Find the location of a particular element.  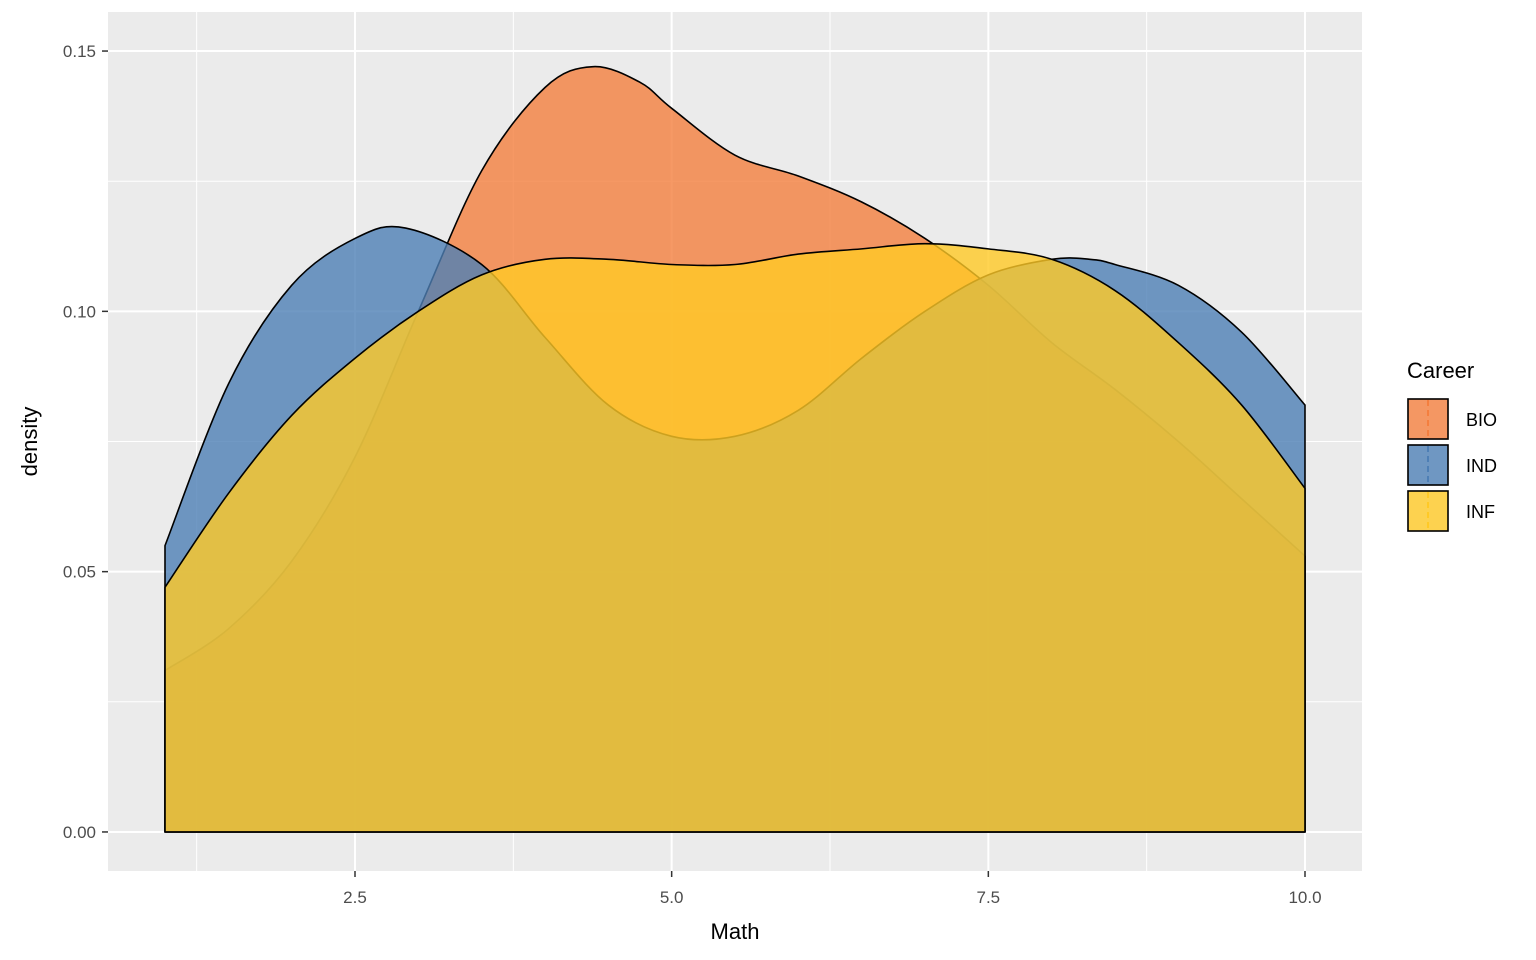

legend-label-bio: BIO is located at coordinates (1481, 420).